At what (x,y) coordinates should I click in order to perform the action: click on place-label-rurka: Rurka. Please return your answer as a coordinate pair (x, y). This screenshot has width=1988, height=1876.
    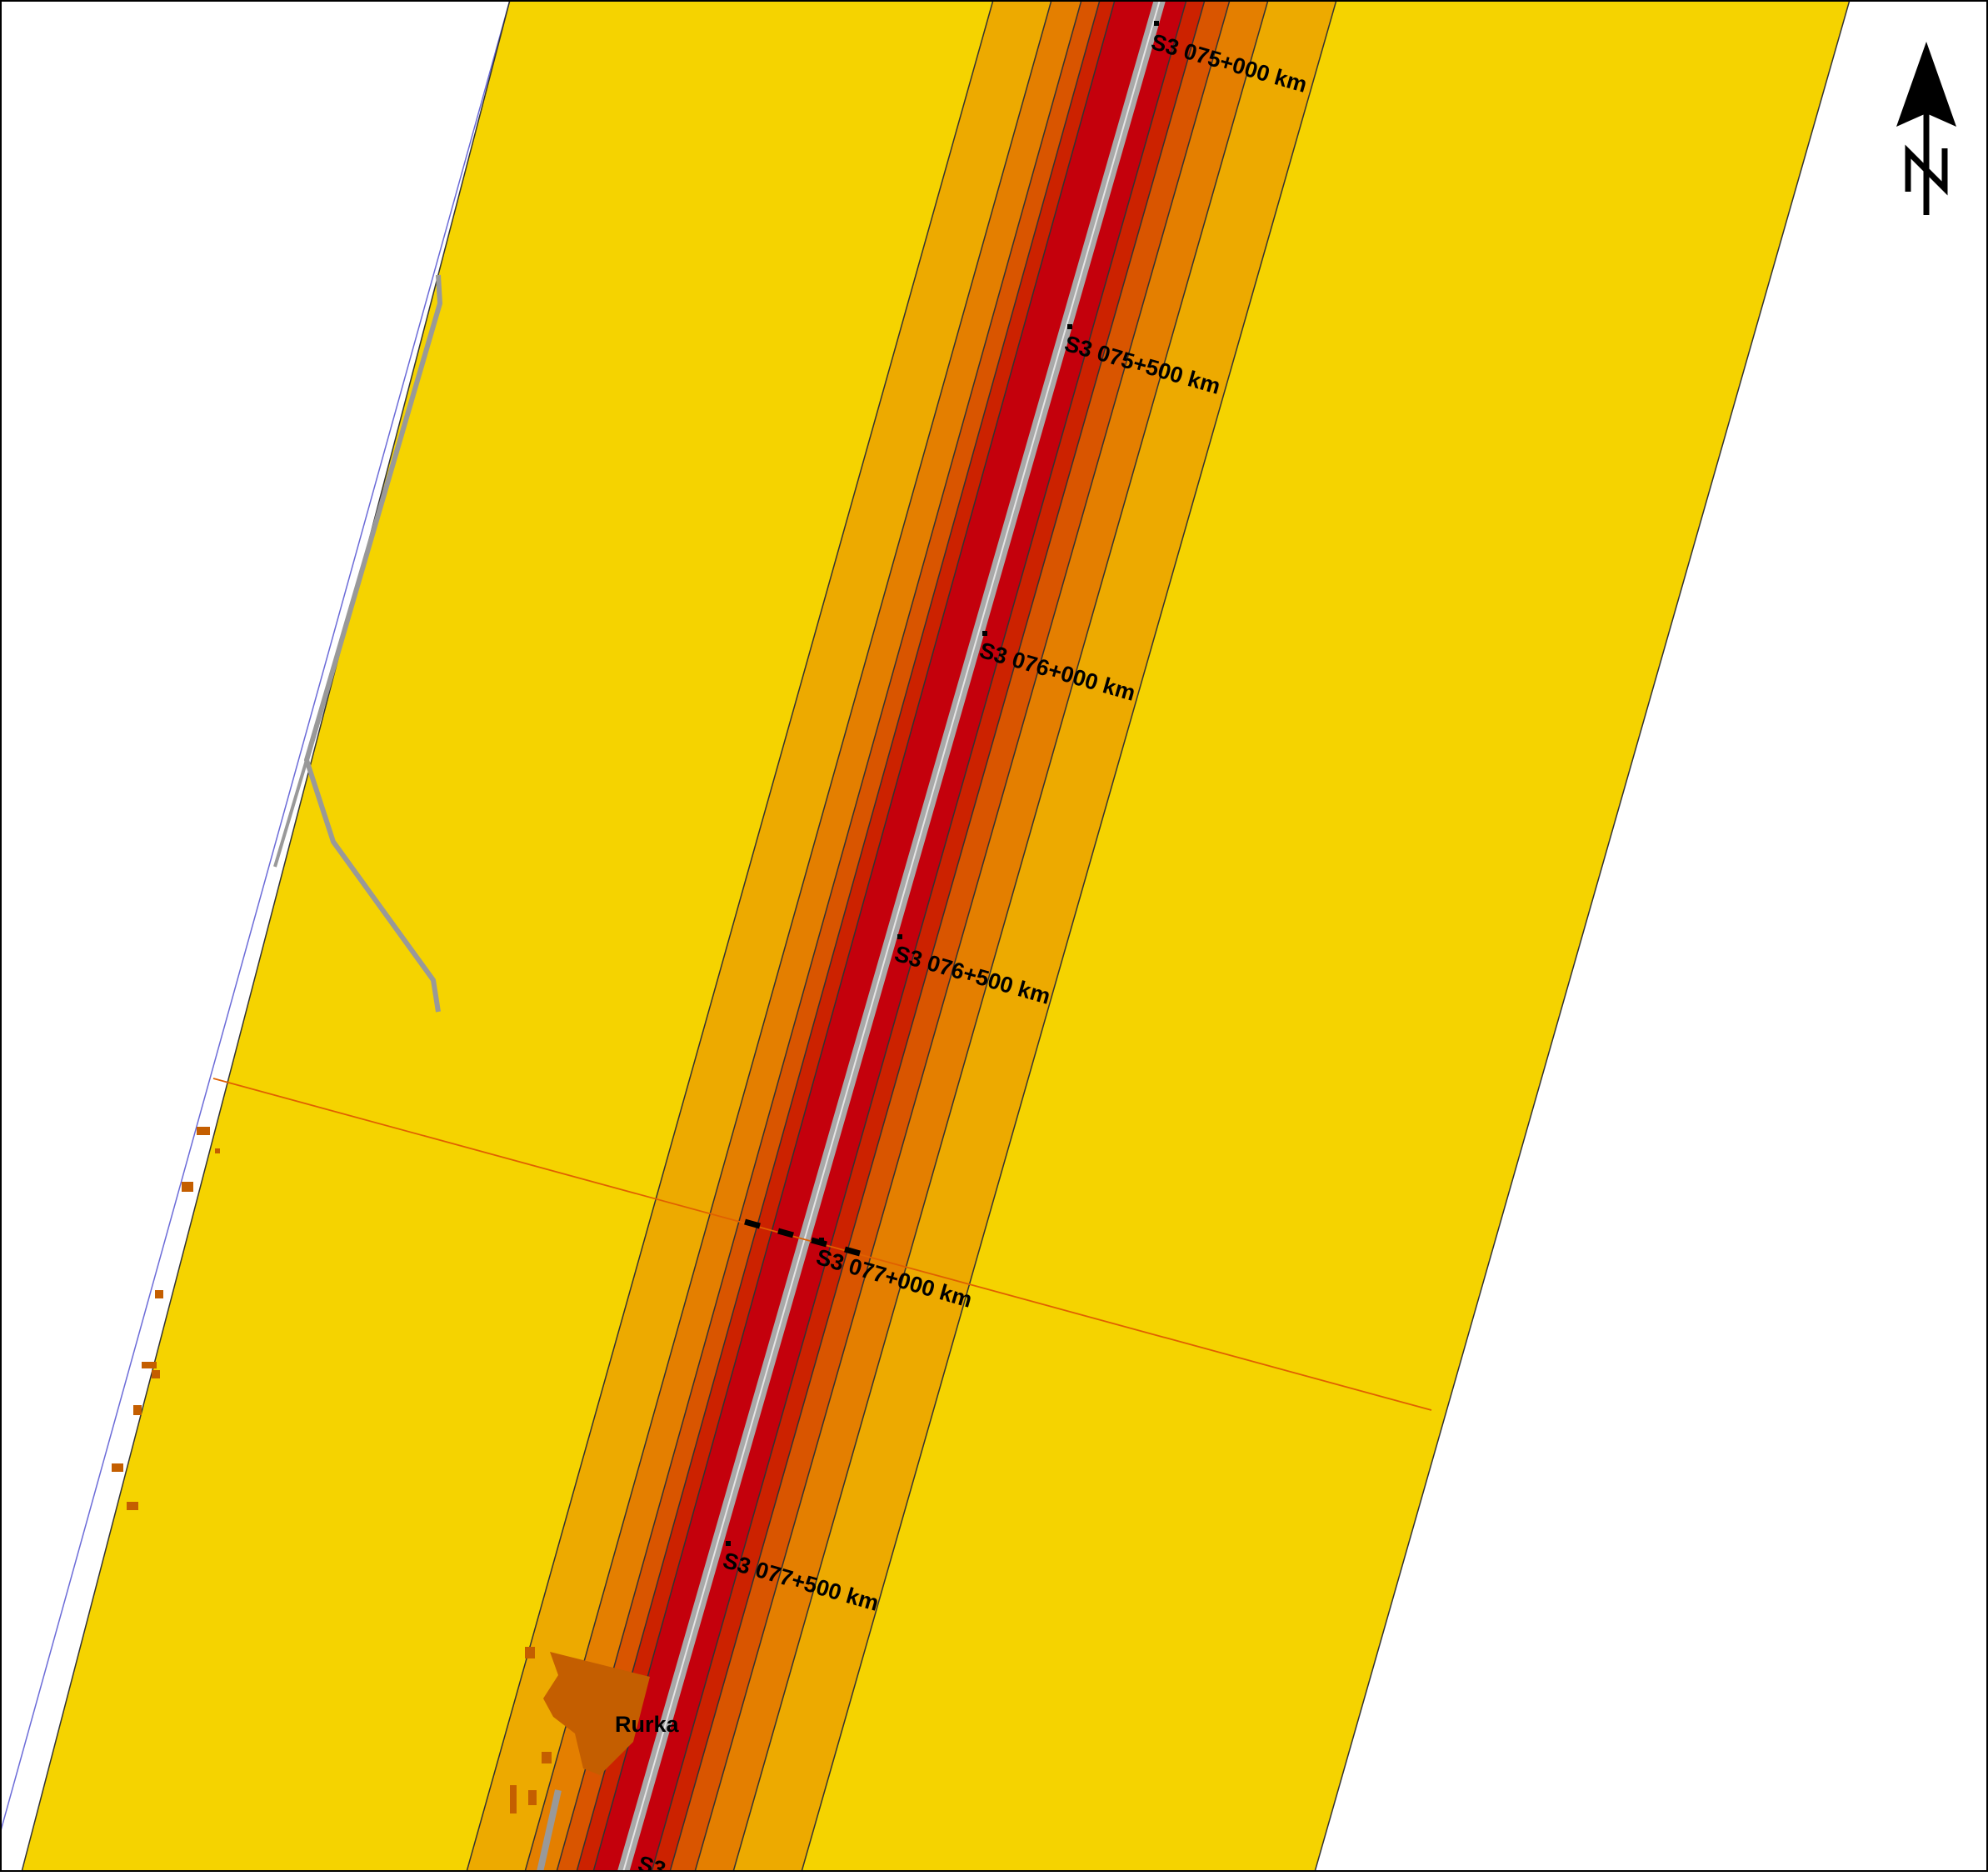
    Looking at the image, I should click on (647, 1724).